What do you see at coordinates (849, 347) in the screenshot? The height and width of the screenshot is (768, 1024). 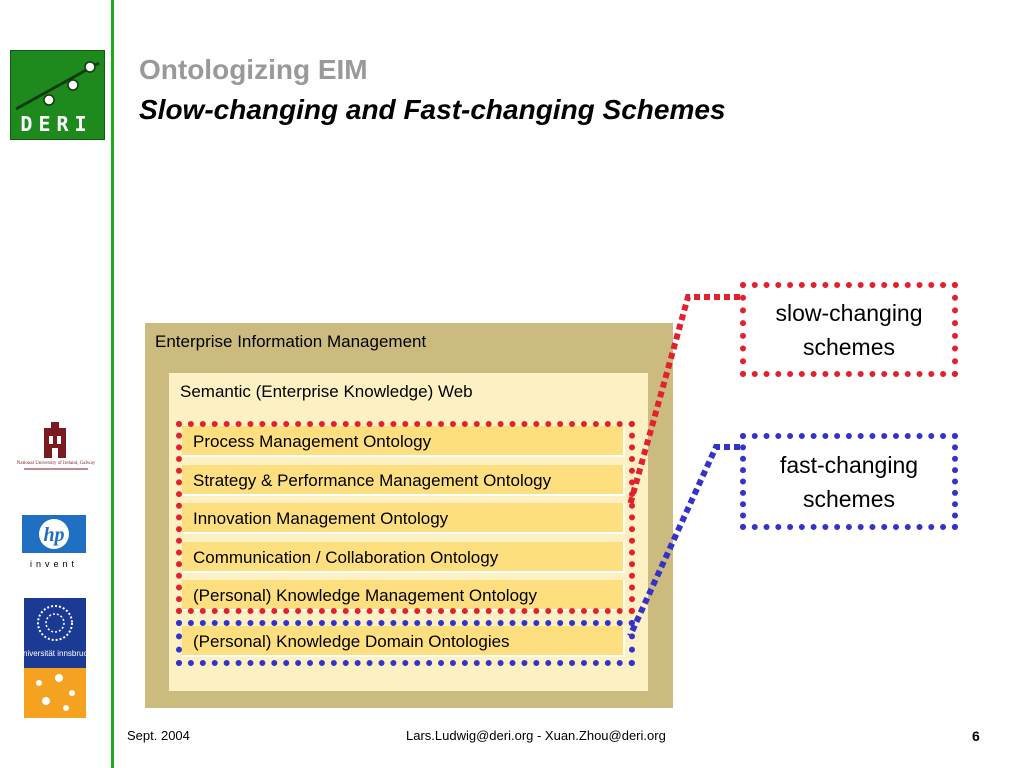 I see `slow-callout-line-2: schemes` at bounding box center [849, 347].